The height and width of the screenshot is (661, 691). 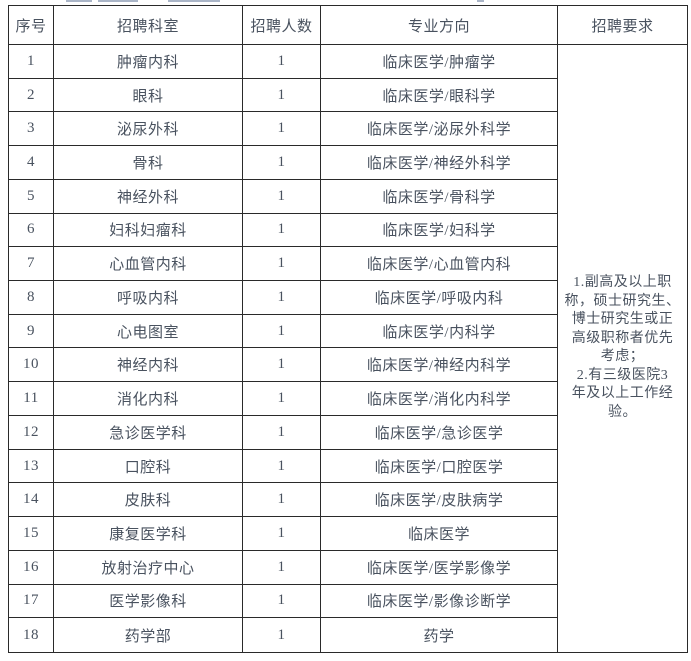 I want to click on department-cell: 康复医学科, so click(x=148, y=534).